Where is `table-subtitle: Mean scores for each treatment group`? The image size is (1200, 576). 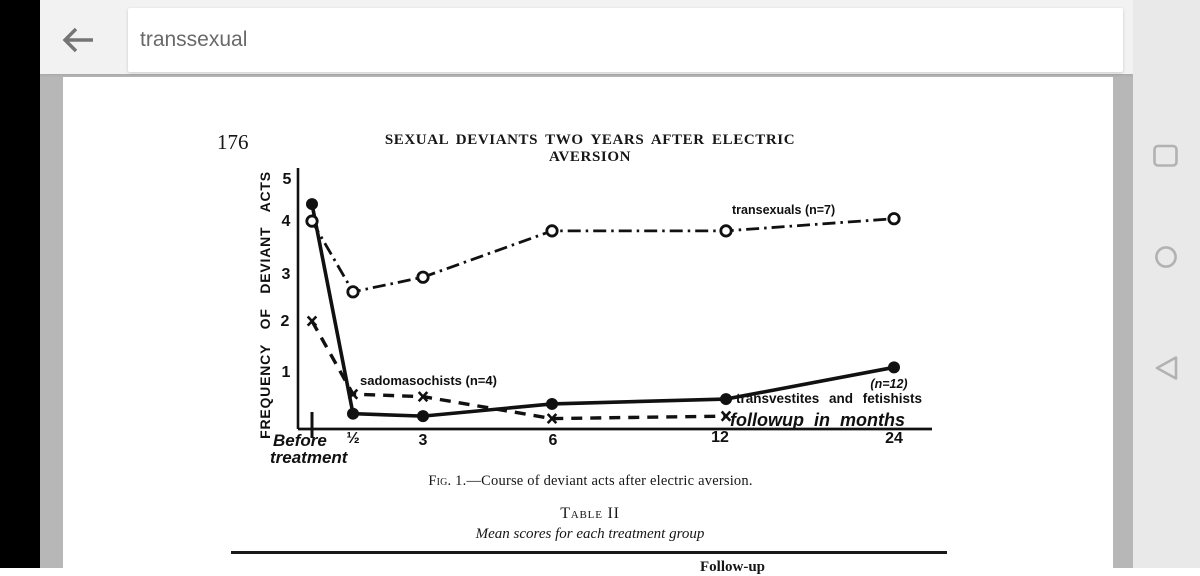 table-subtitle: Mean scores for each treatment group is located at coordinates (590, 534).